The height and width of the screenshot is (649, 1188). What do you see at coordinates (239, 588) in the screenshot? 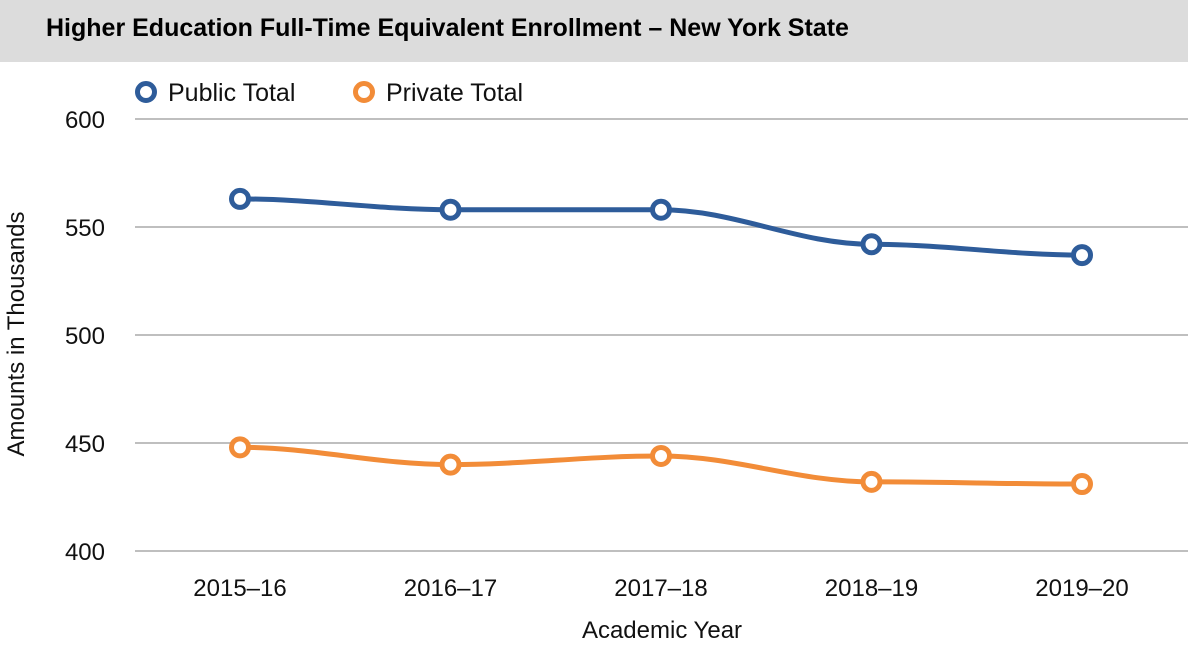
I see `x-tick-label: 2015–16` at bounding box center [239, 588].